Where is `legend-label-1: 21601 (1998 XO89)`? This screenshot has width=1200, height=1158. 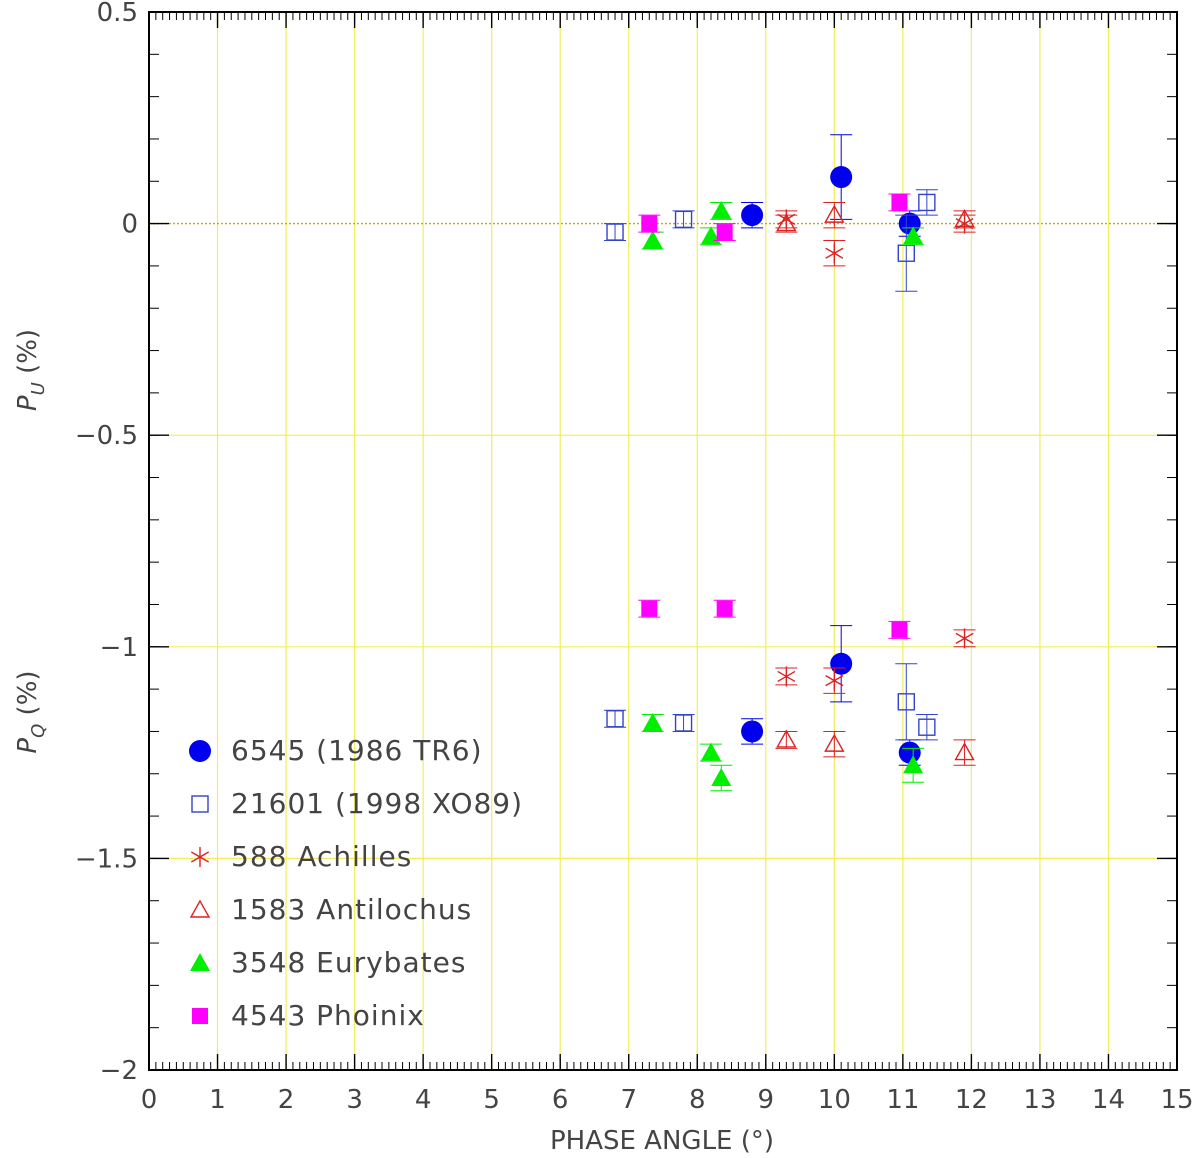 legend-label-1: 21601 (1998 XO89) is located at coordinates (377, 803).